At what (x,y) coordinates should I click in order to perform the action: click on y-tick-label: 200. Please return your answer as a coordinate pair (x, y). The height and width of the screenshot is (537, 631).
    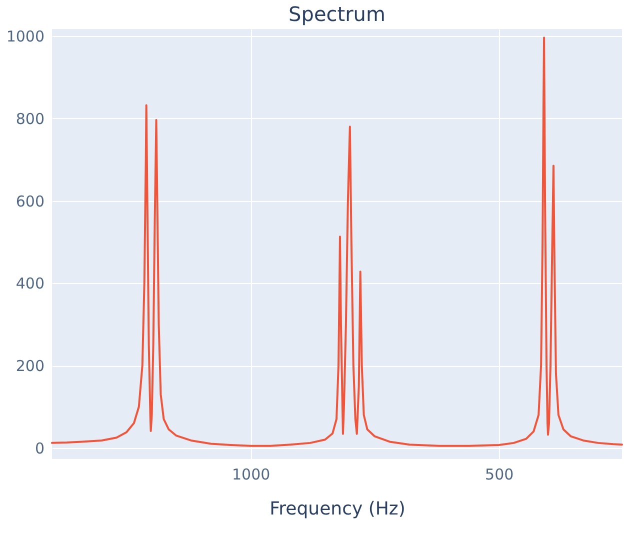
    Looking at the image, I should click on (30, 366).